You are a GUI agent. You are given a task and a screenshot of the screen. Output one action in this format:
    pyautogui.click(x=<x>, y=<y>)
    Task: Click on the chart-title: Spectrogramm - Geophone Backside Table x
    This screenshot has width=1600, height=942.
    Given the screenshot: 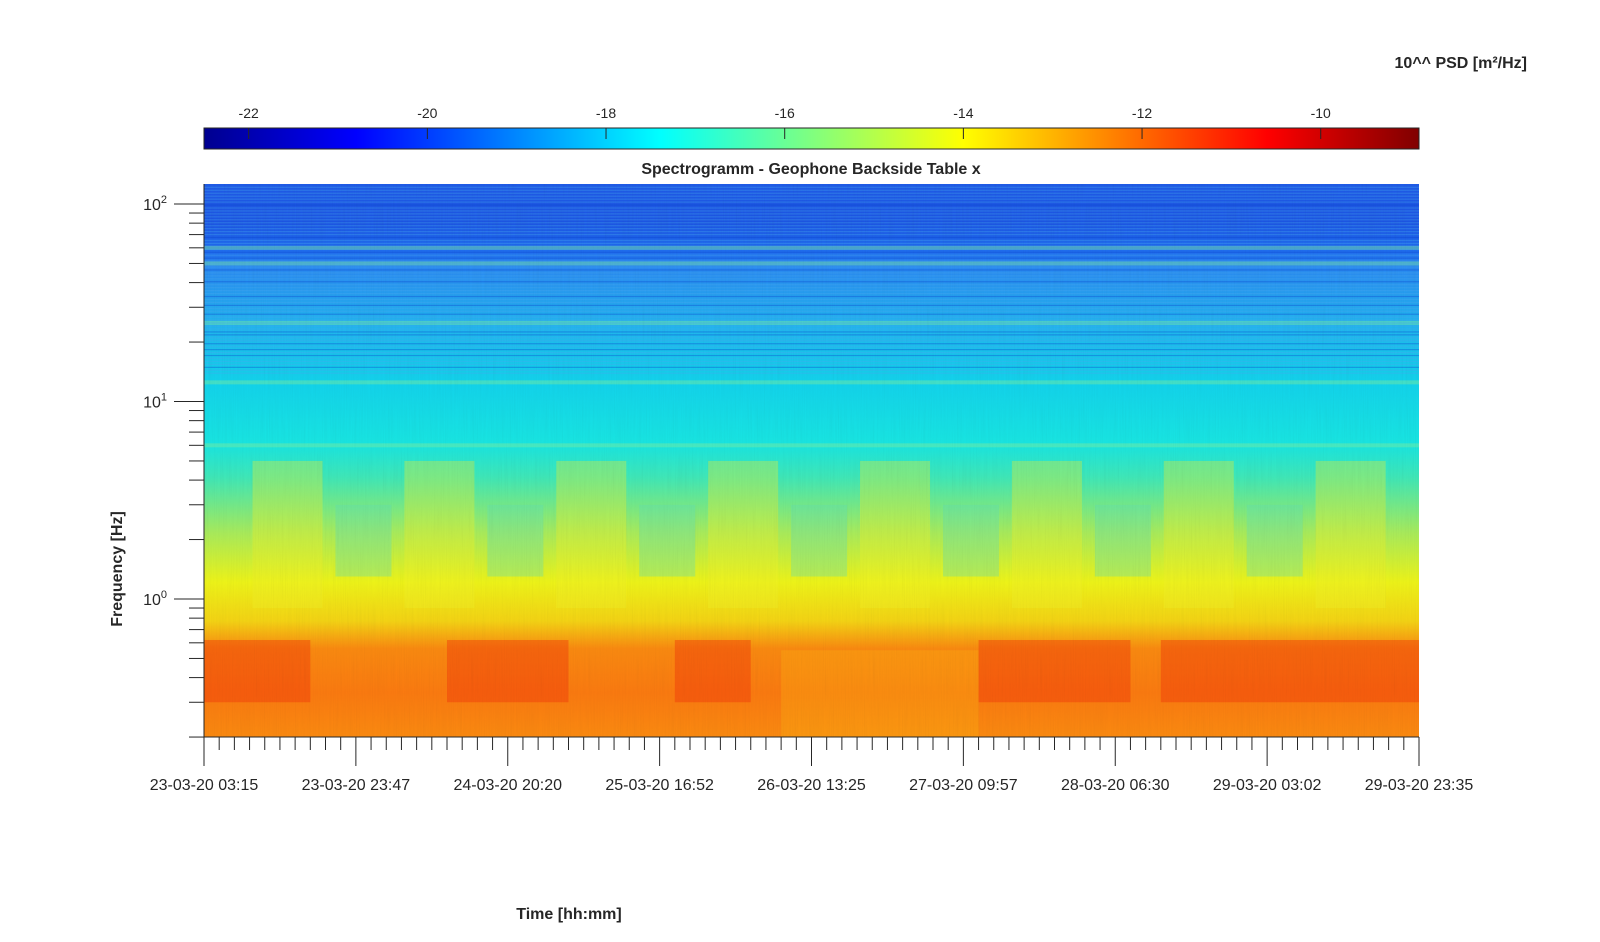 What is the action you would take?
    pyautogui.click(x=810, y=169)
    